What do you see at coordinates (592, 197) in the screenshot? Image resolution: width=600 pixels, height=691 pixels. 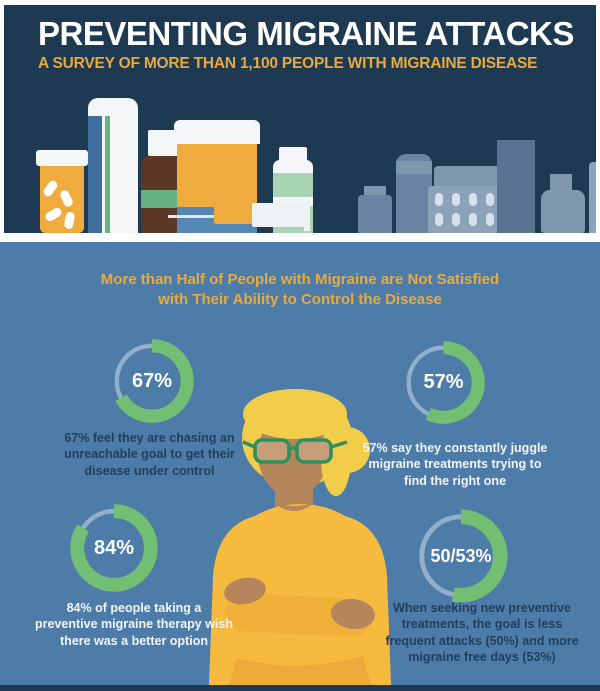 I see `muted-edge-bottle` at bounding box center [592, 197].